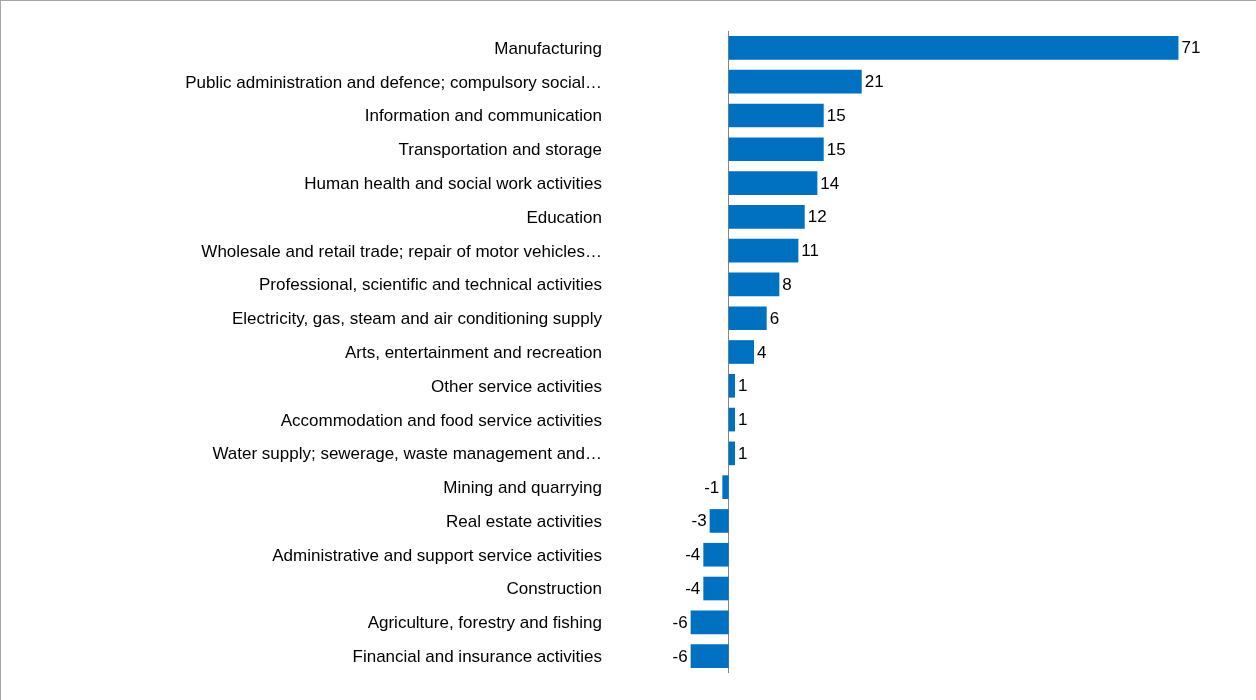 Image resolution: width=1256 pixels, height=700 pixels. What do you see at coordinates (817, 217) in the screenshot?
I see `data-label: 12` at bounding box center [817, 217].